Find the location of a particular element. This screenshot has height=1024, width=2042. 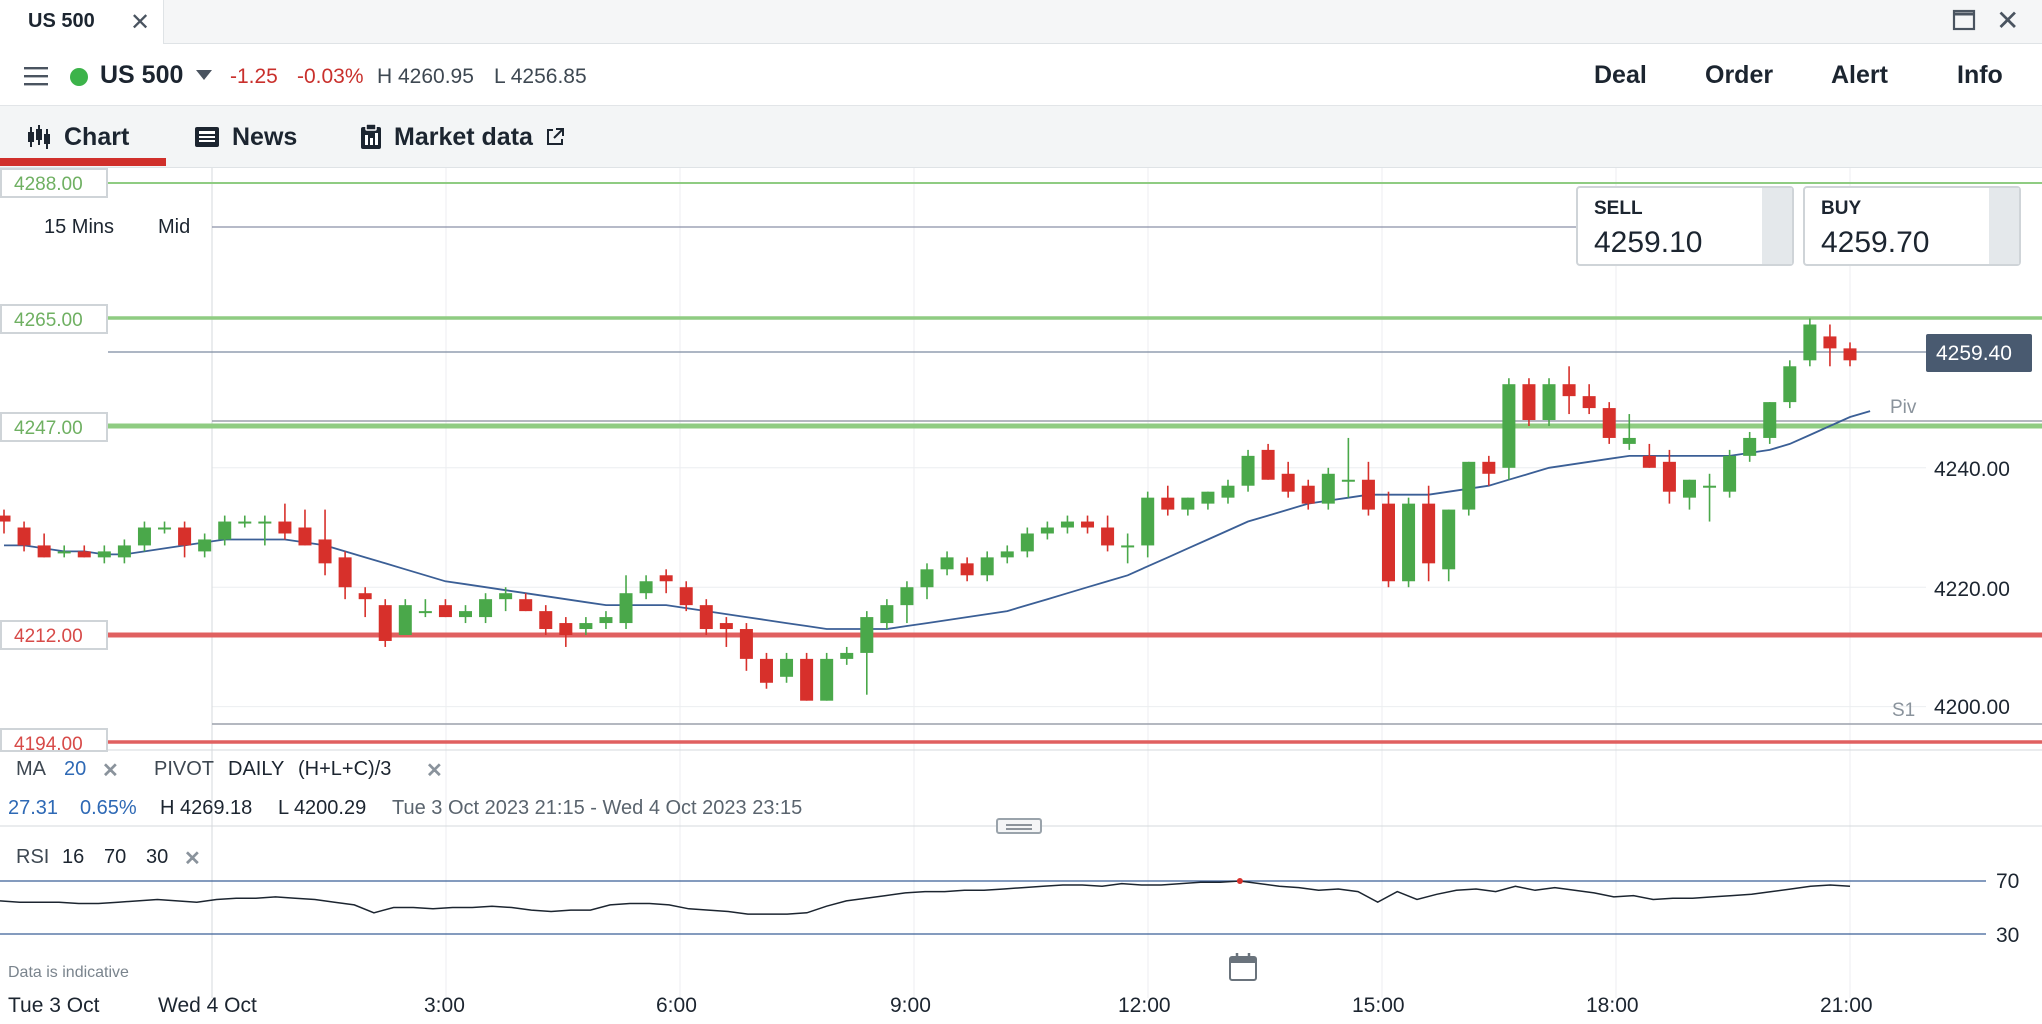

level-label: 4288.00 is located at coordinates (54, 183).